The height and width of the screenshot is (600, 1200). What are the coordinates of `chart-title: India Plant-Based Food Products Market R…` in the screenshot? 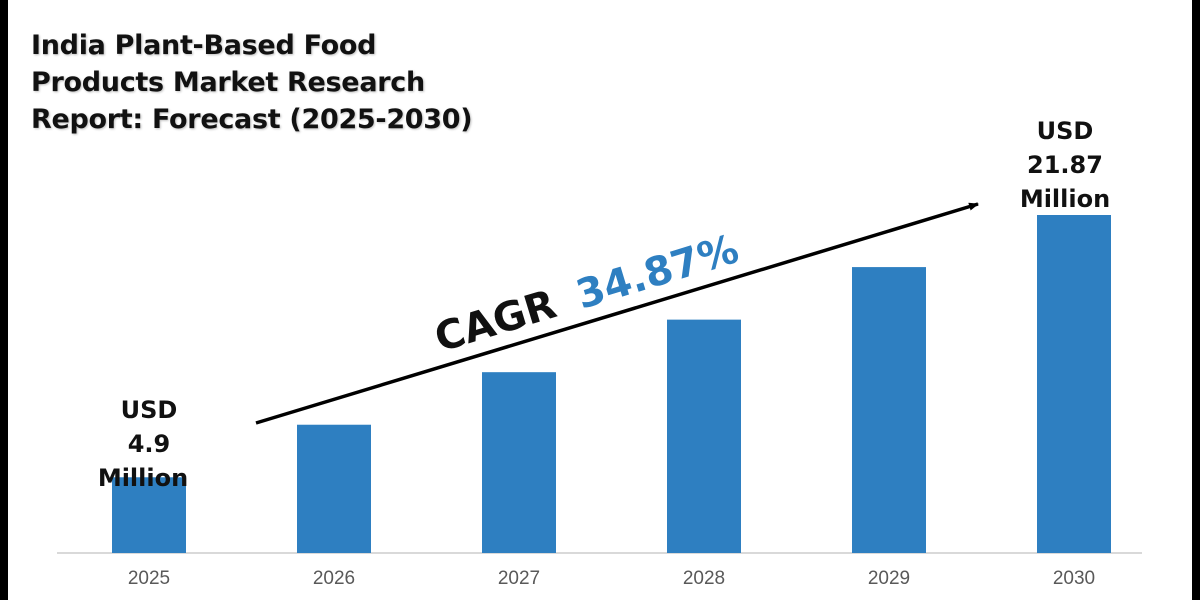 It's located at (252, 82).